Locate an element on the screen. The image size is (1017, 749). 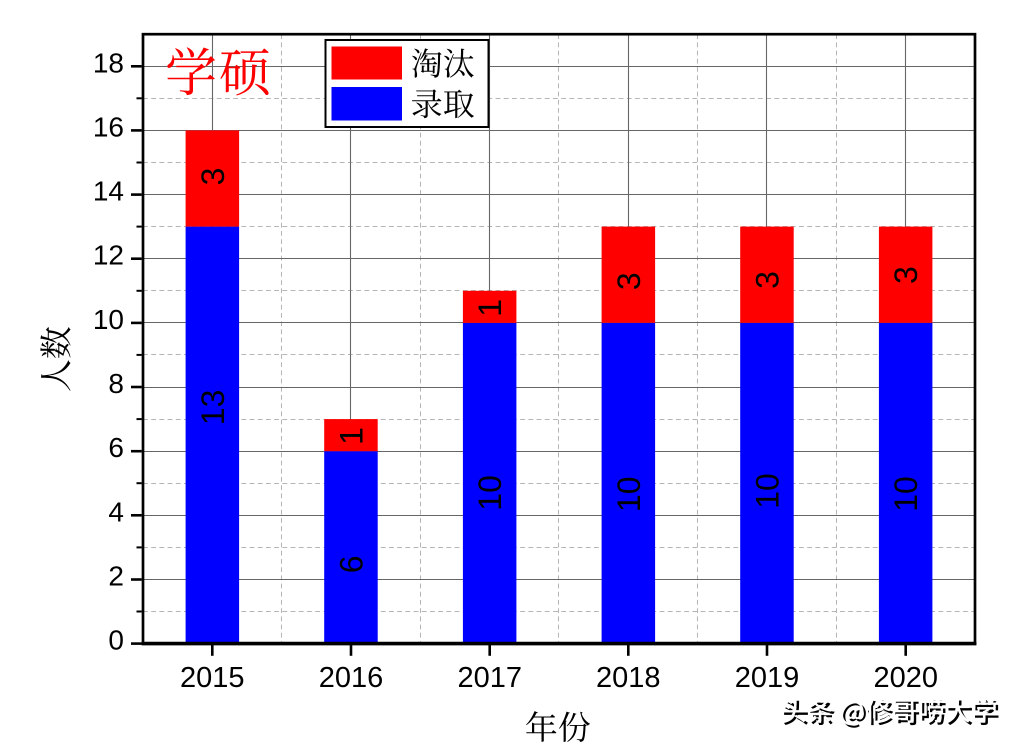
svg-text: 2020 is located at coordinates (905, 678).